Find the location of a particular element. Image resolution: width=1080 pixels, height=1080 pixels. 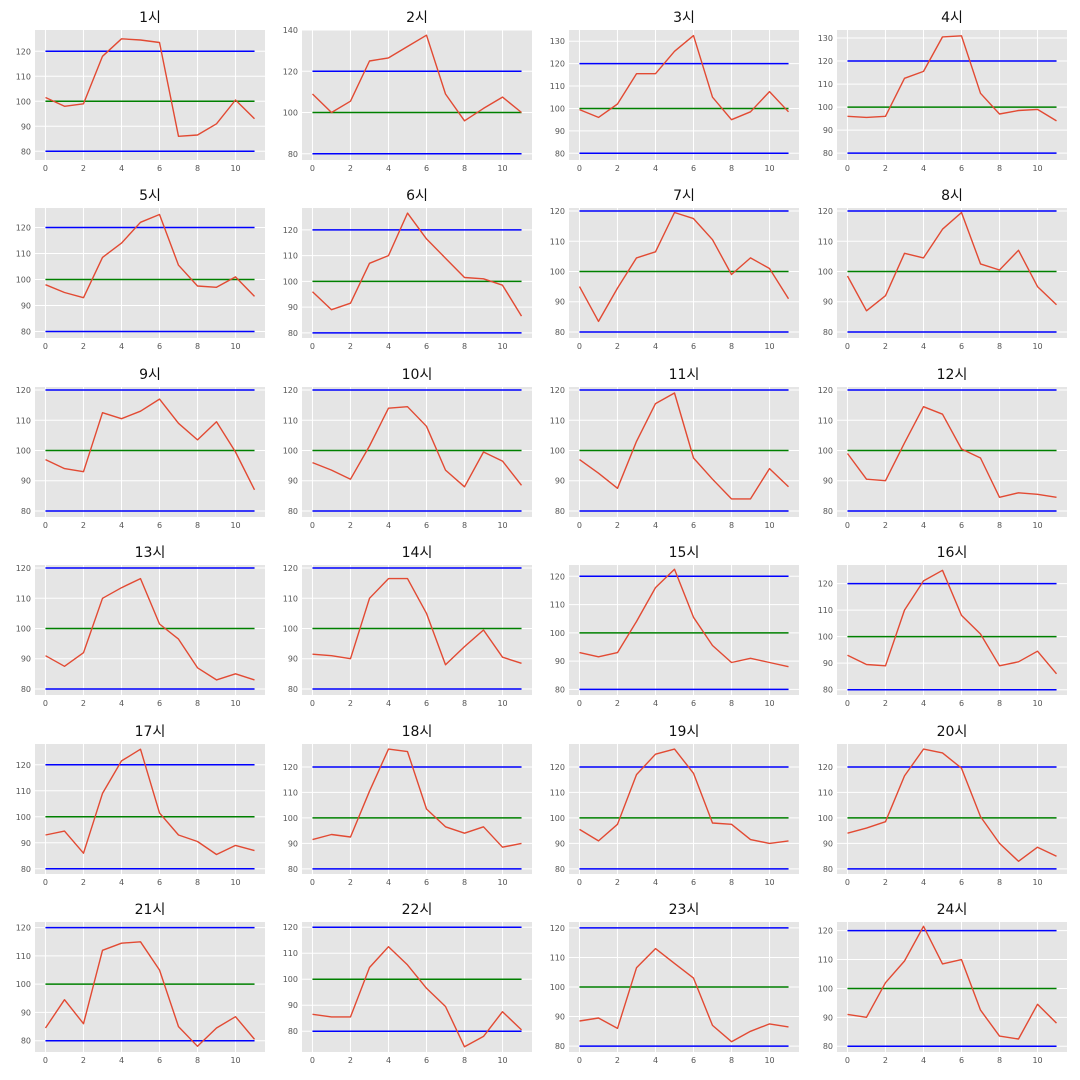

subplot: 80 90 100 110 120 0 2 4 6 8 10 8시 is located at coordinates (942, 269).